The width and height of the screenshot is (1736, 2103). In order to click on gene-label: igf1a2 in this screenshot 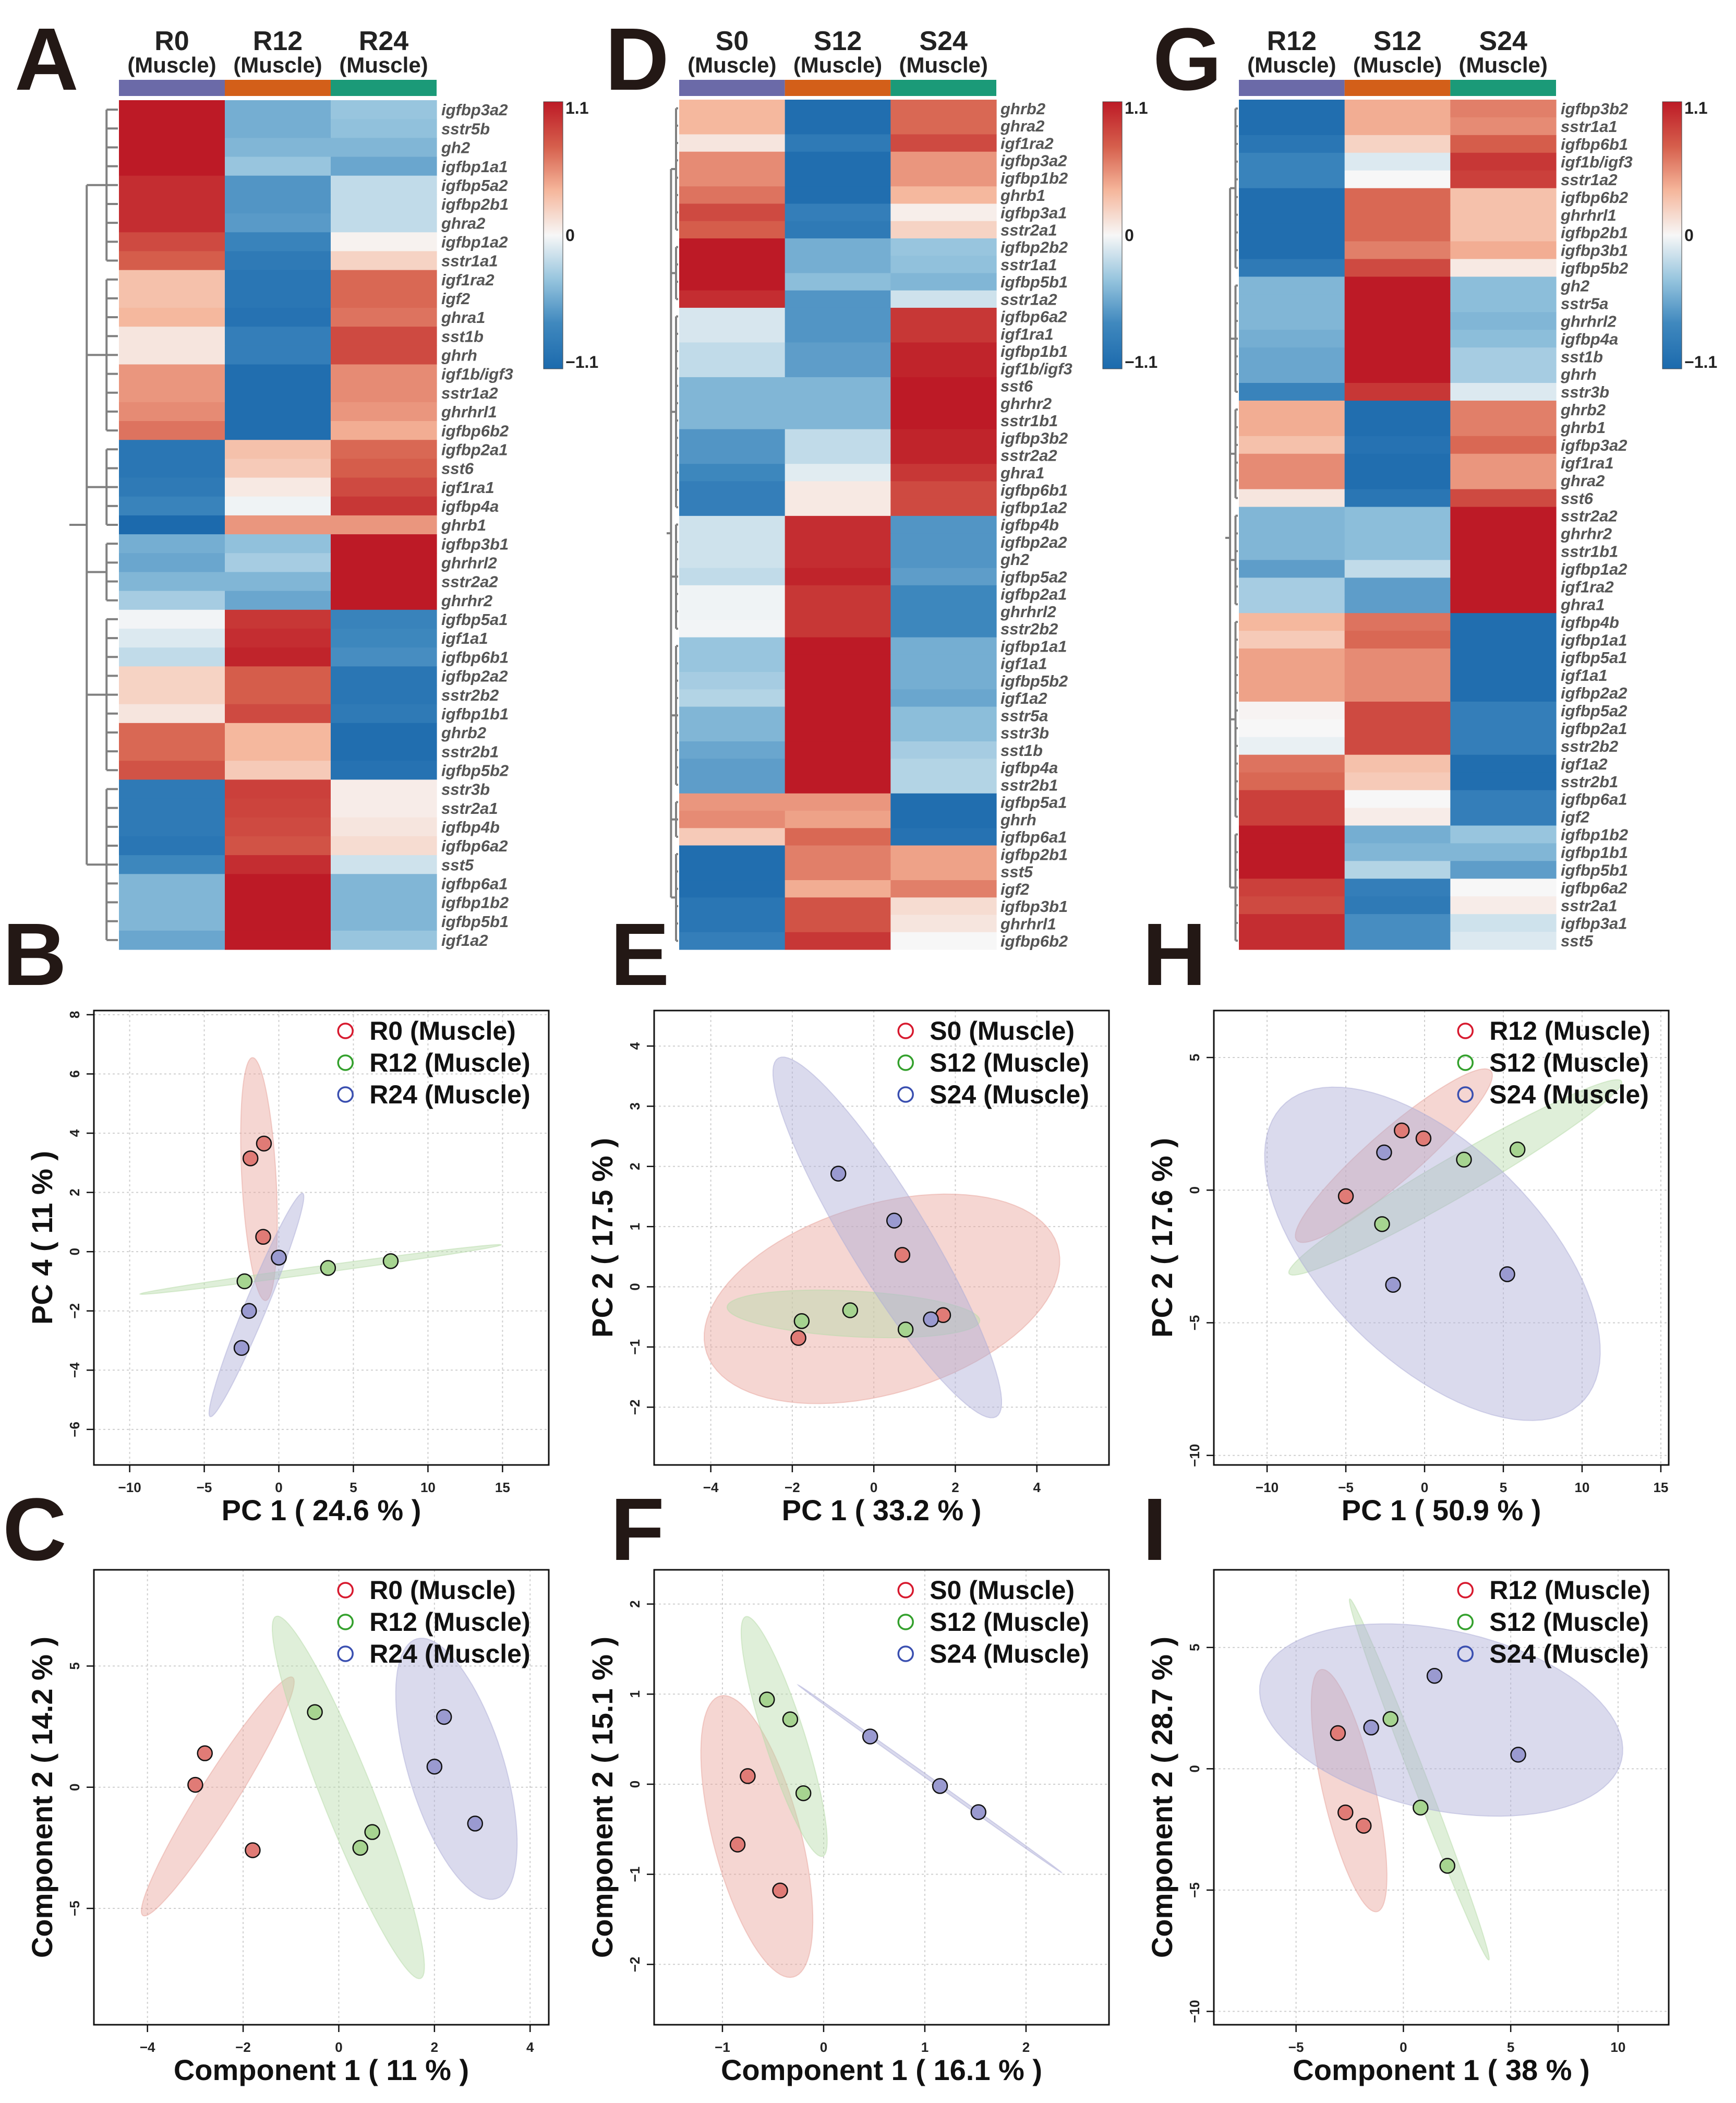, I will do `click(464, 941)`.